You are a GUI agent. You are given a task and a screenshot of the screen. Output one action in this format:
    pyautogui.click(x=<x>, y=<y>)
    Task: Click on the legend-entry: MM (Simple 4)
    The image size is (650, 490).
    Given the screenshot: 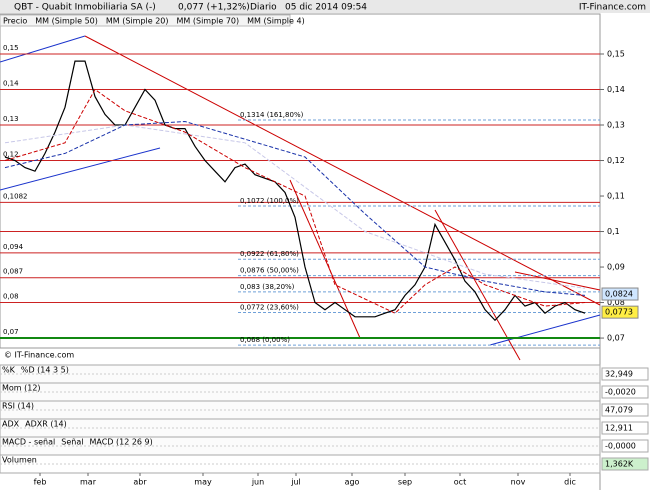 What is the action you would take?
    pyautogui.click(x=276, y=21)
    